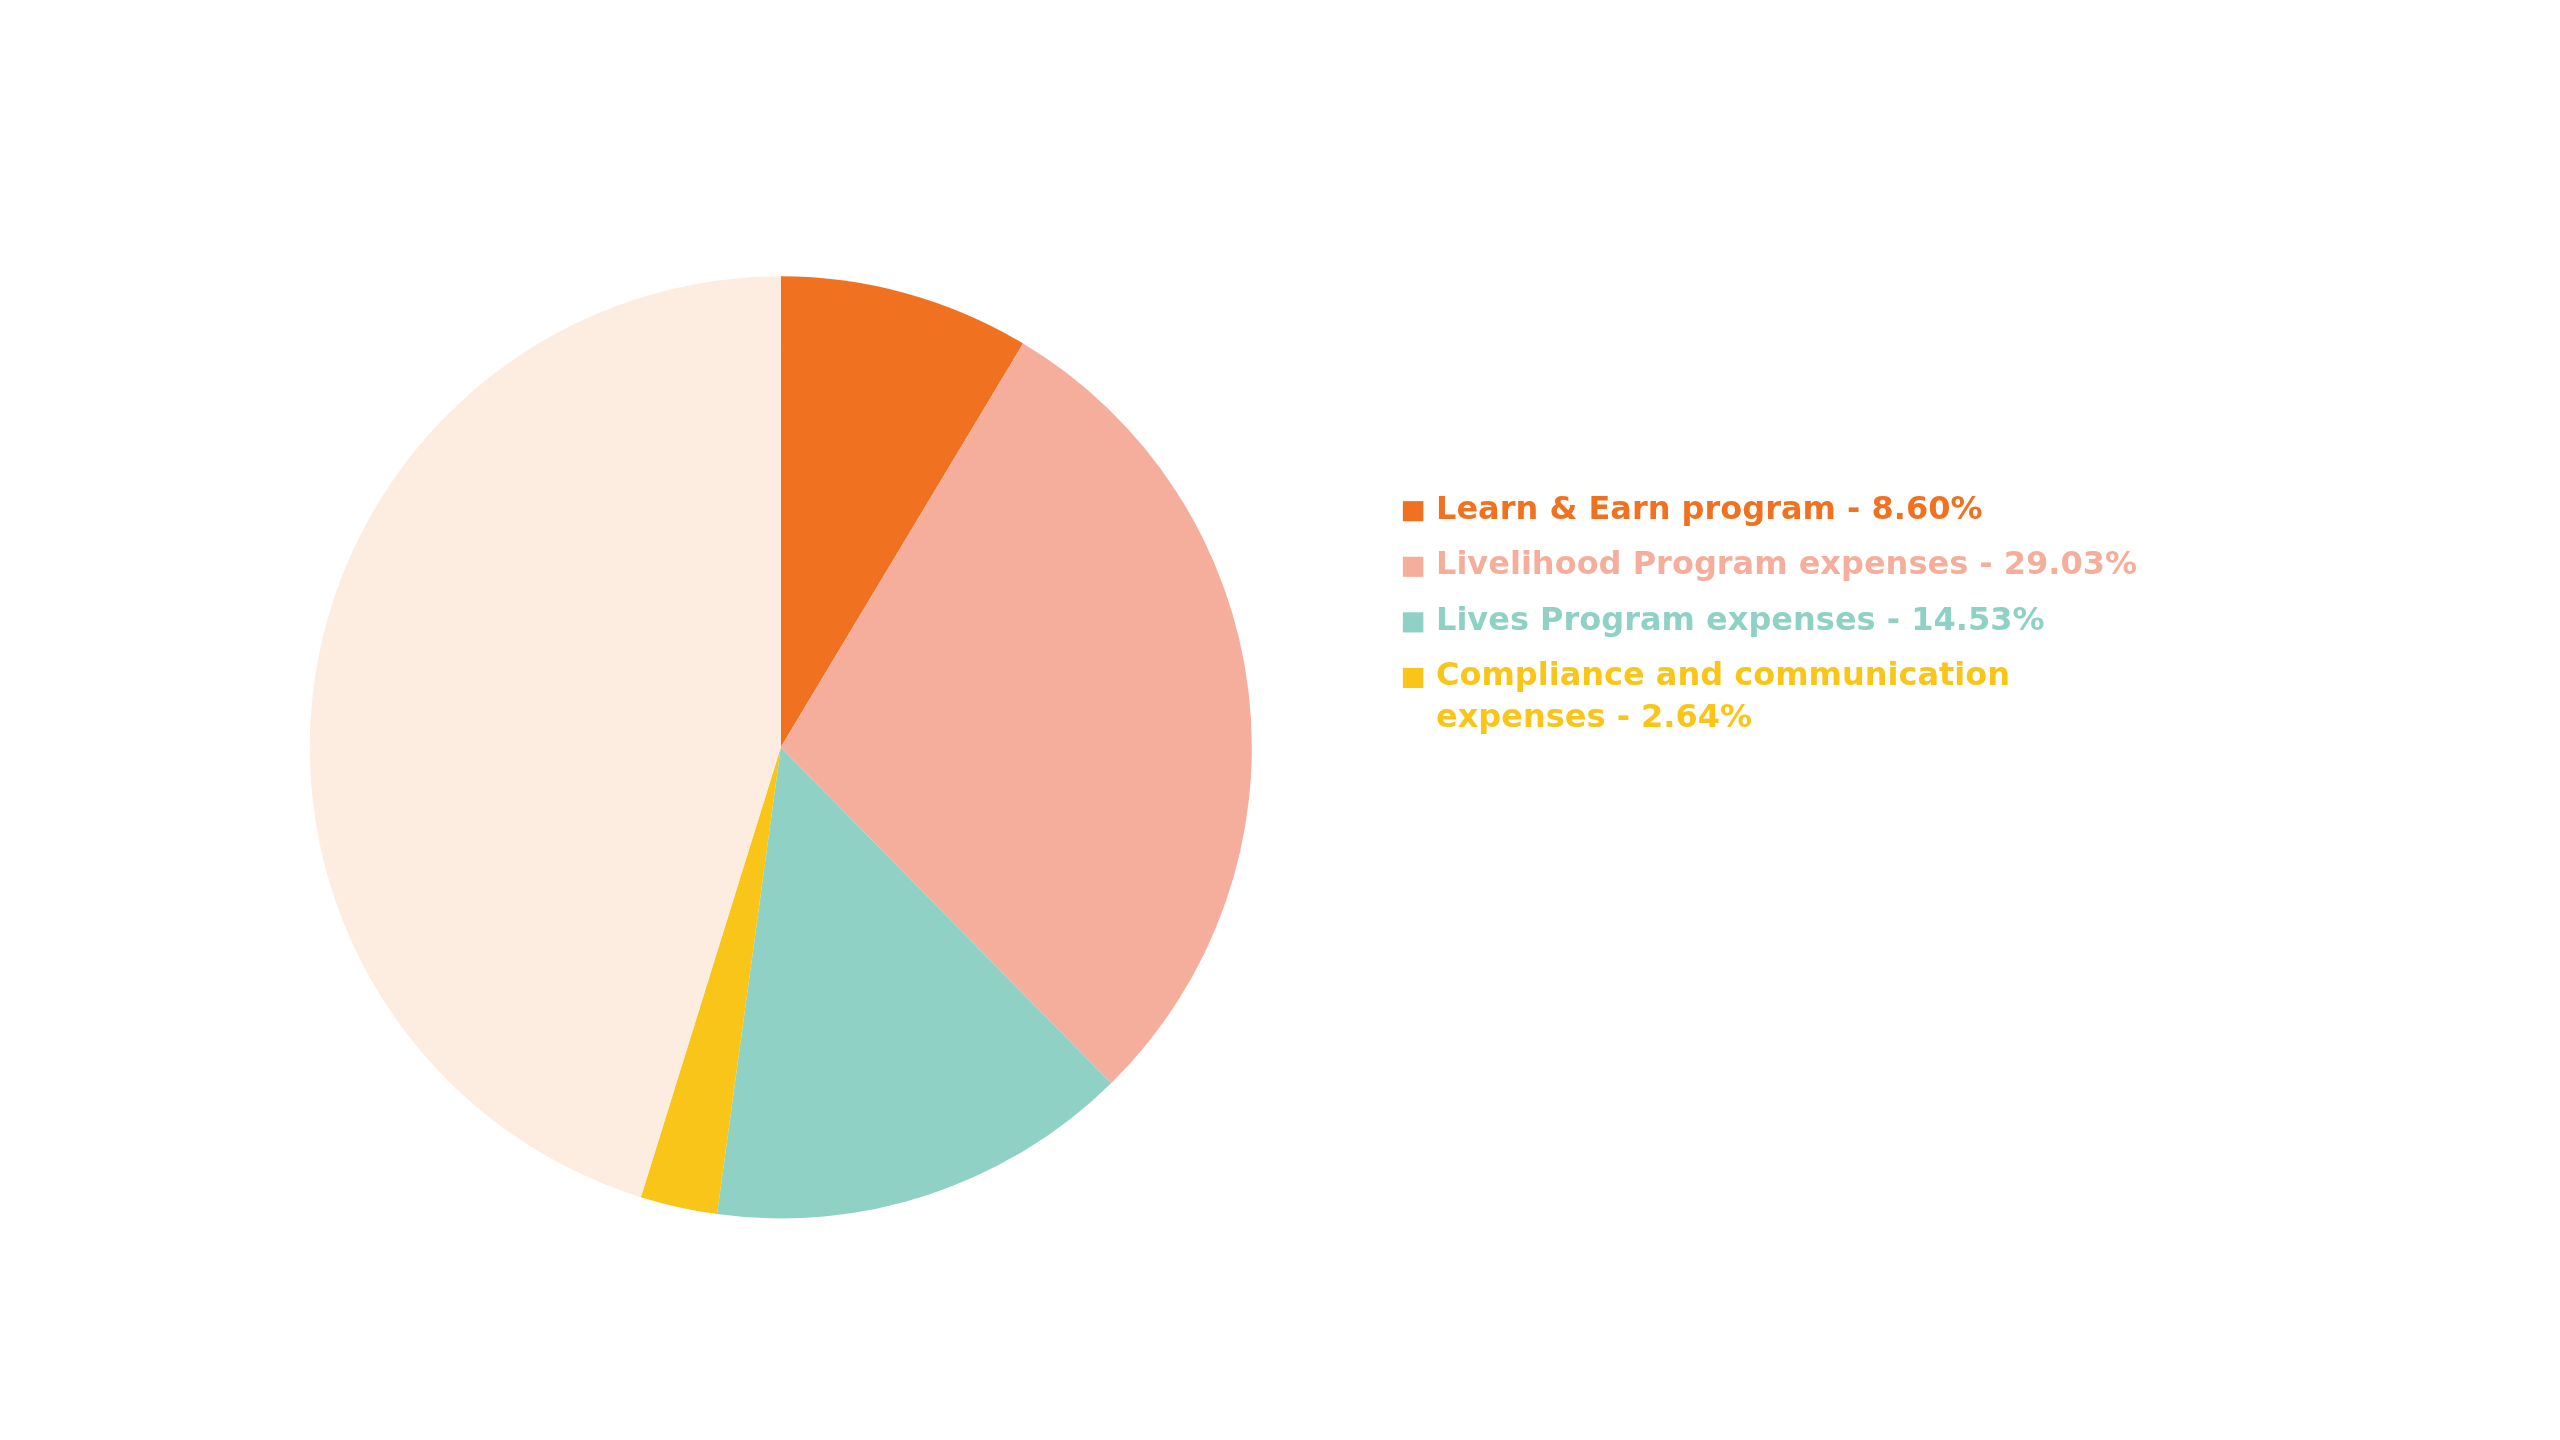  Describe the element at coordinates (1787, 563) in the screenshot. I see `legend-label: Livelihood Program expenses - 29.03%` at that location.